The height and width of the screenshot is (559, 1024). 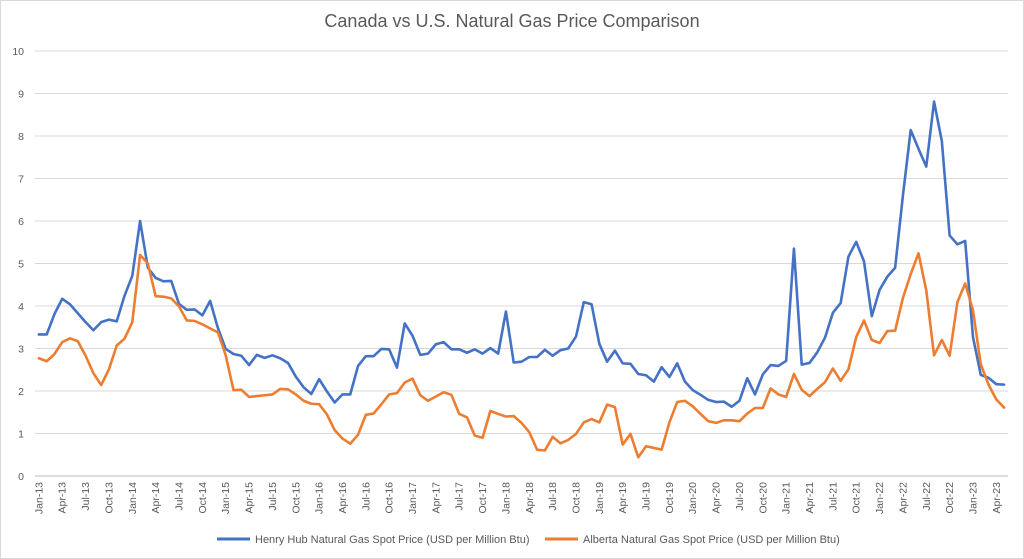 I want to click on x-tick-label: Oct-16, so click(x=390, y=498).